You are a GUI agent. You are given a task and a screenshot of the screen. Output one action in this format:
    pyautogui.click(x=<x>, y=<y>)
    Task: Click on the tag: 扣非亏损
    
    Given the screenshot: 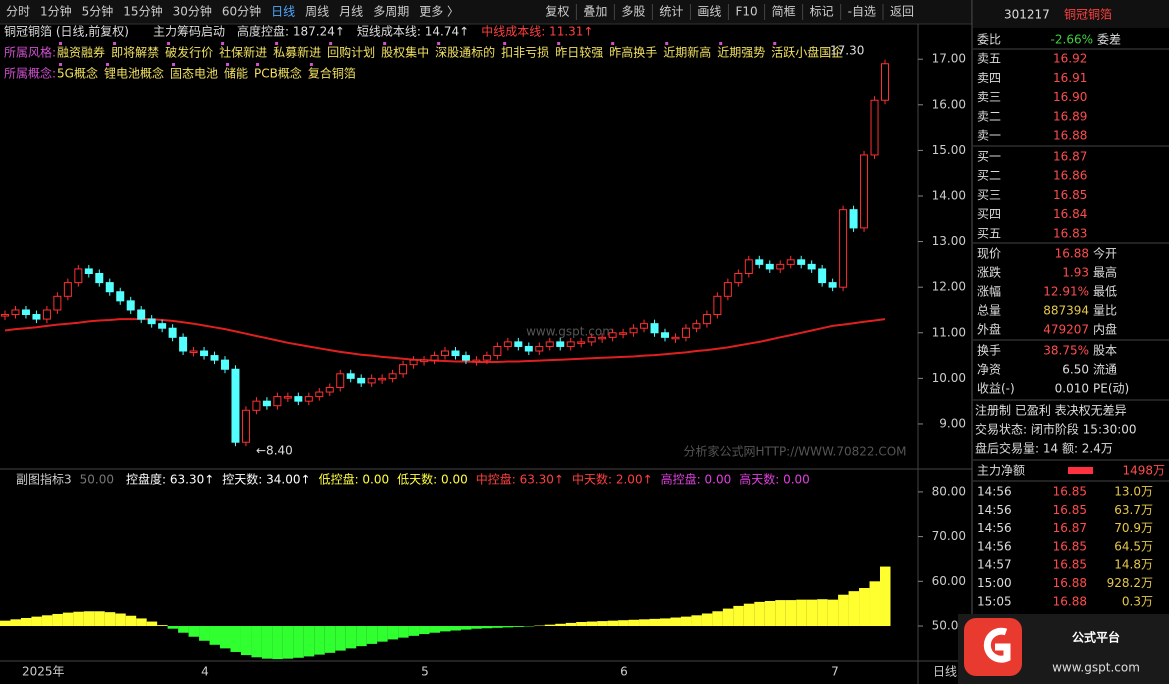 What is the action you would take?
    pyautogui.click(x=525, y=53)
    